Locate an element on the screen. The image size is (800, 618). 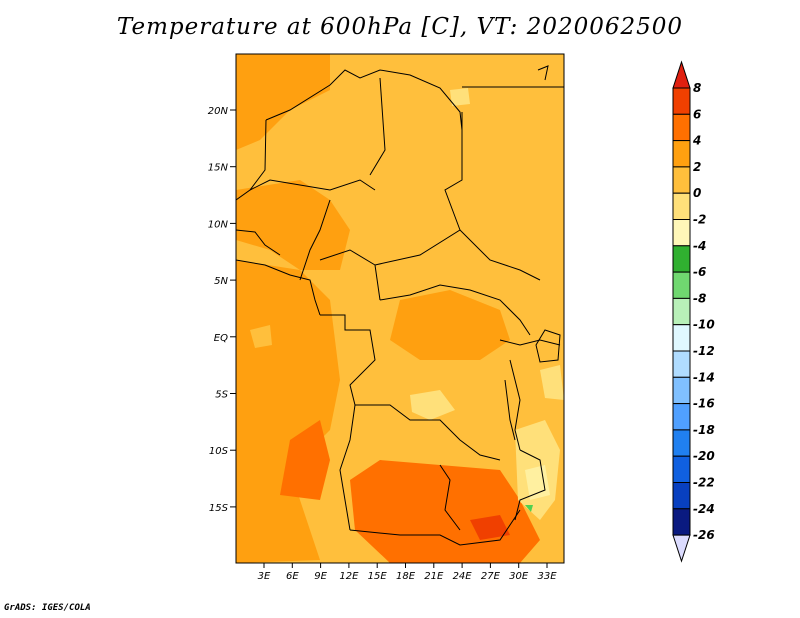
colorbar-level-label: -24 is located at coordinates (704, 509).